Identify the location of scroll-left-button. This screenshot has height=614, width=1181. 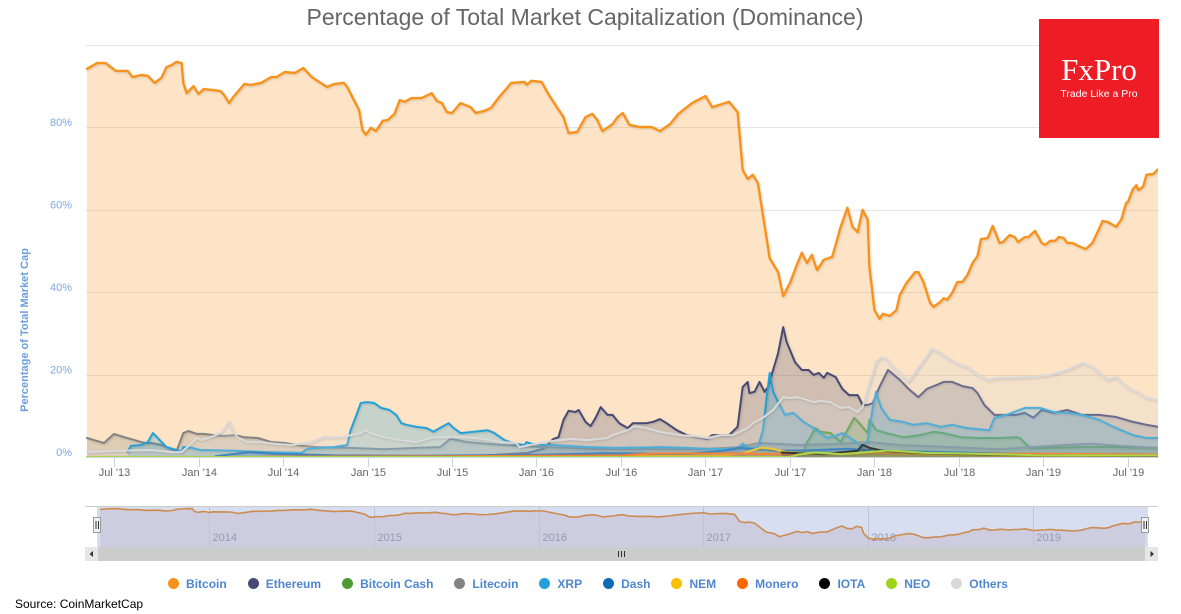
(91, 554).